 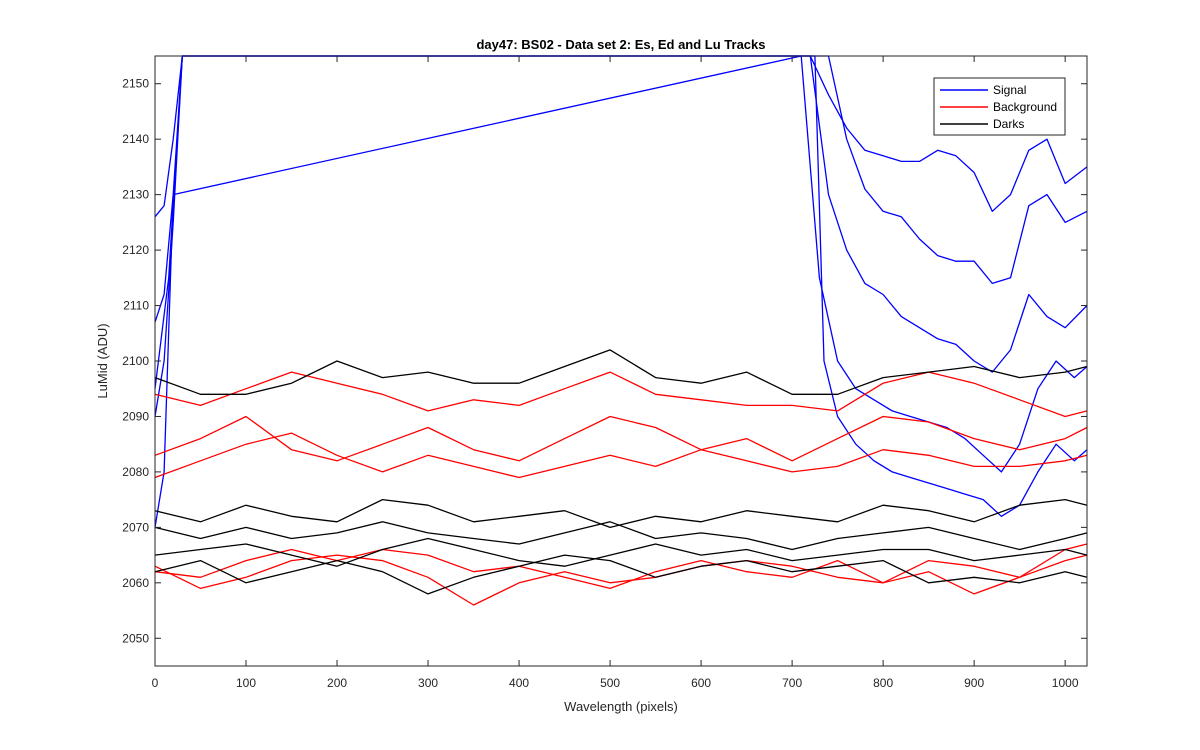 I want to click on y-axis-label: LuMid (ADU), so click(x=102, y=360).